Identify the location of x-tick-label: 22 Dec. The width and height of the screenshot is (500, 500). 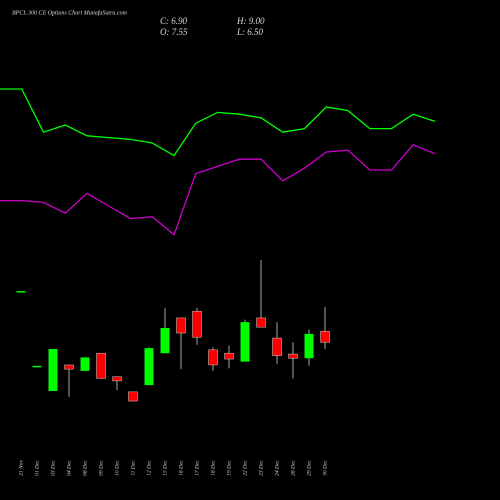
(245, 468).